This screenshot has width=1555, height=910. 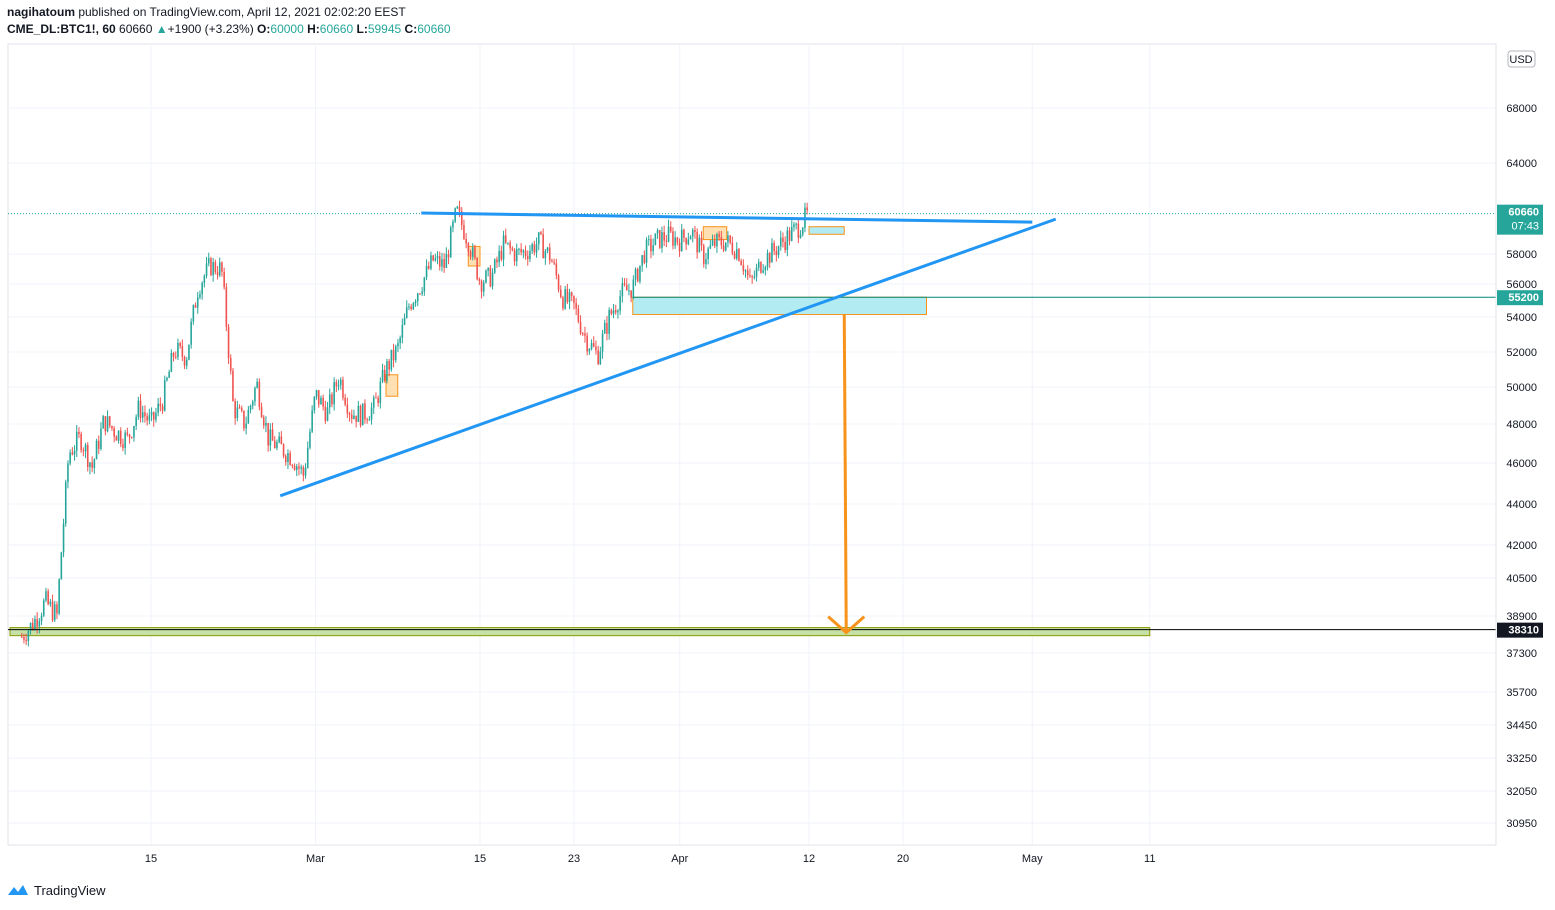 I want to click on close-label: C:, so click(x=411, y=29).